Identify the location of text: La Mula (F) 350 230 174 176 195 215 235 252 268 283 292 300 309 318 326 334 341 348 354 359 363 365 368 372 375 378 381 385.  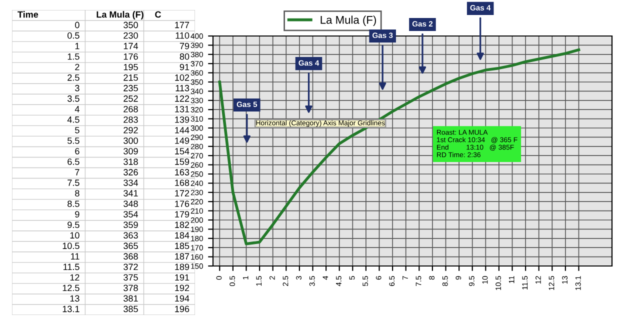
(120, 161).